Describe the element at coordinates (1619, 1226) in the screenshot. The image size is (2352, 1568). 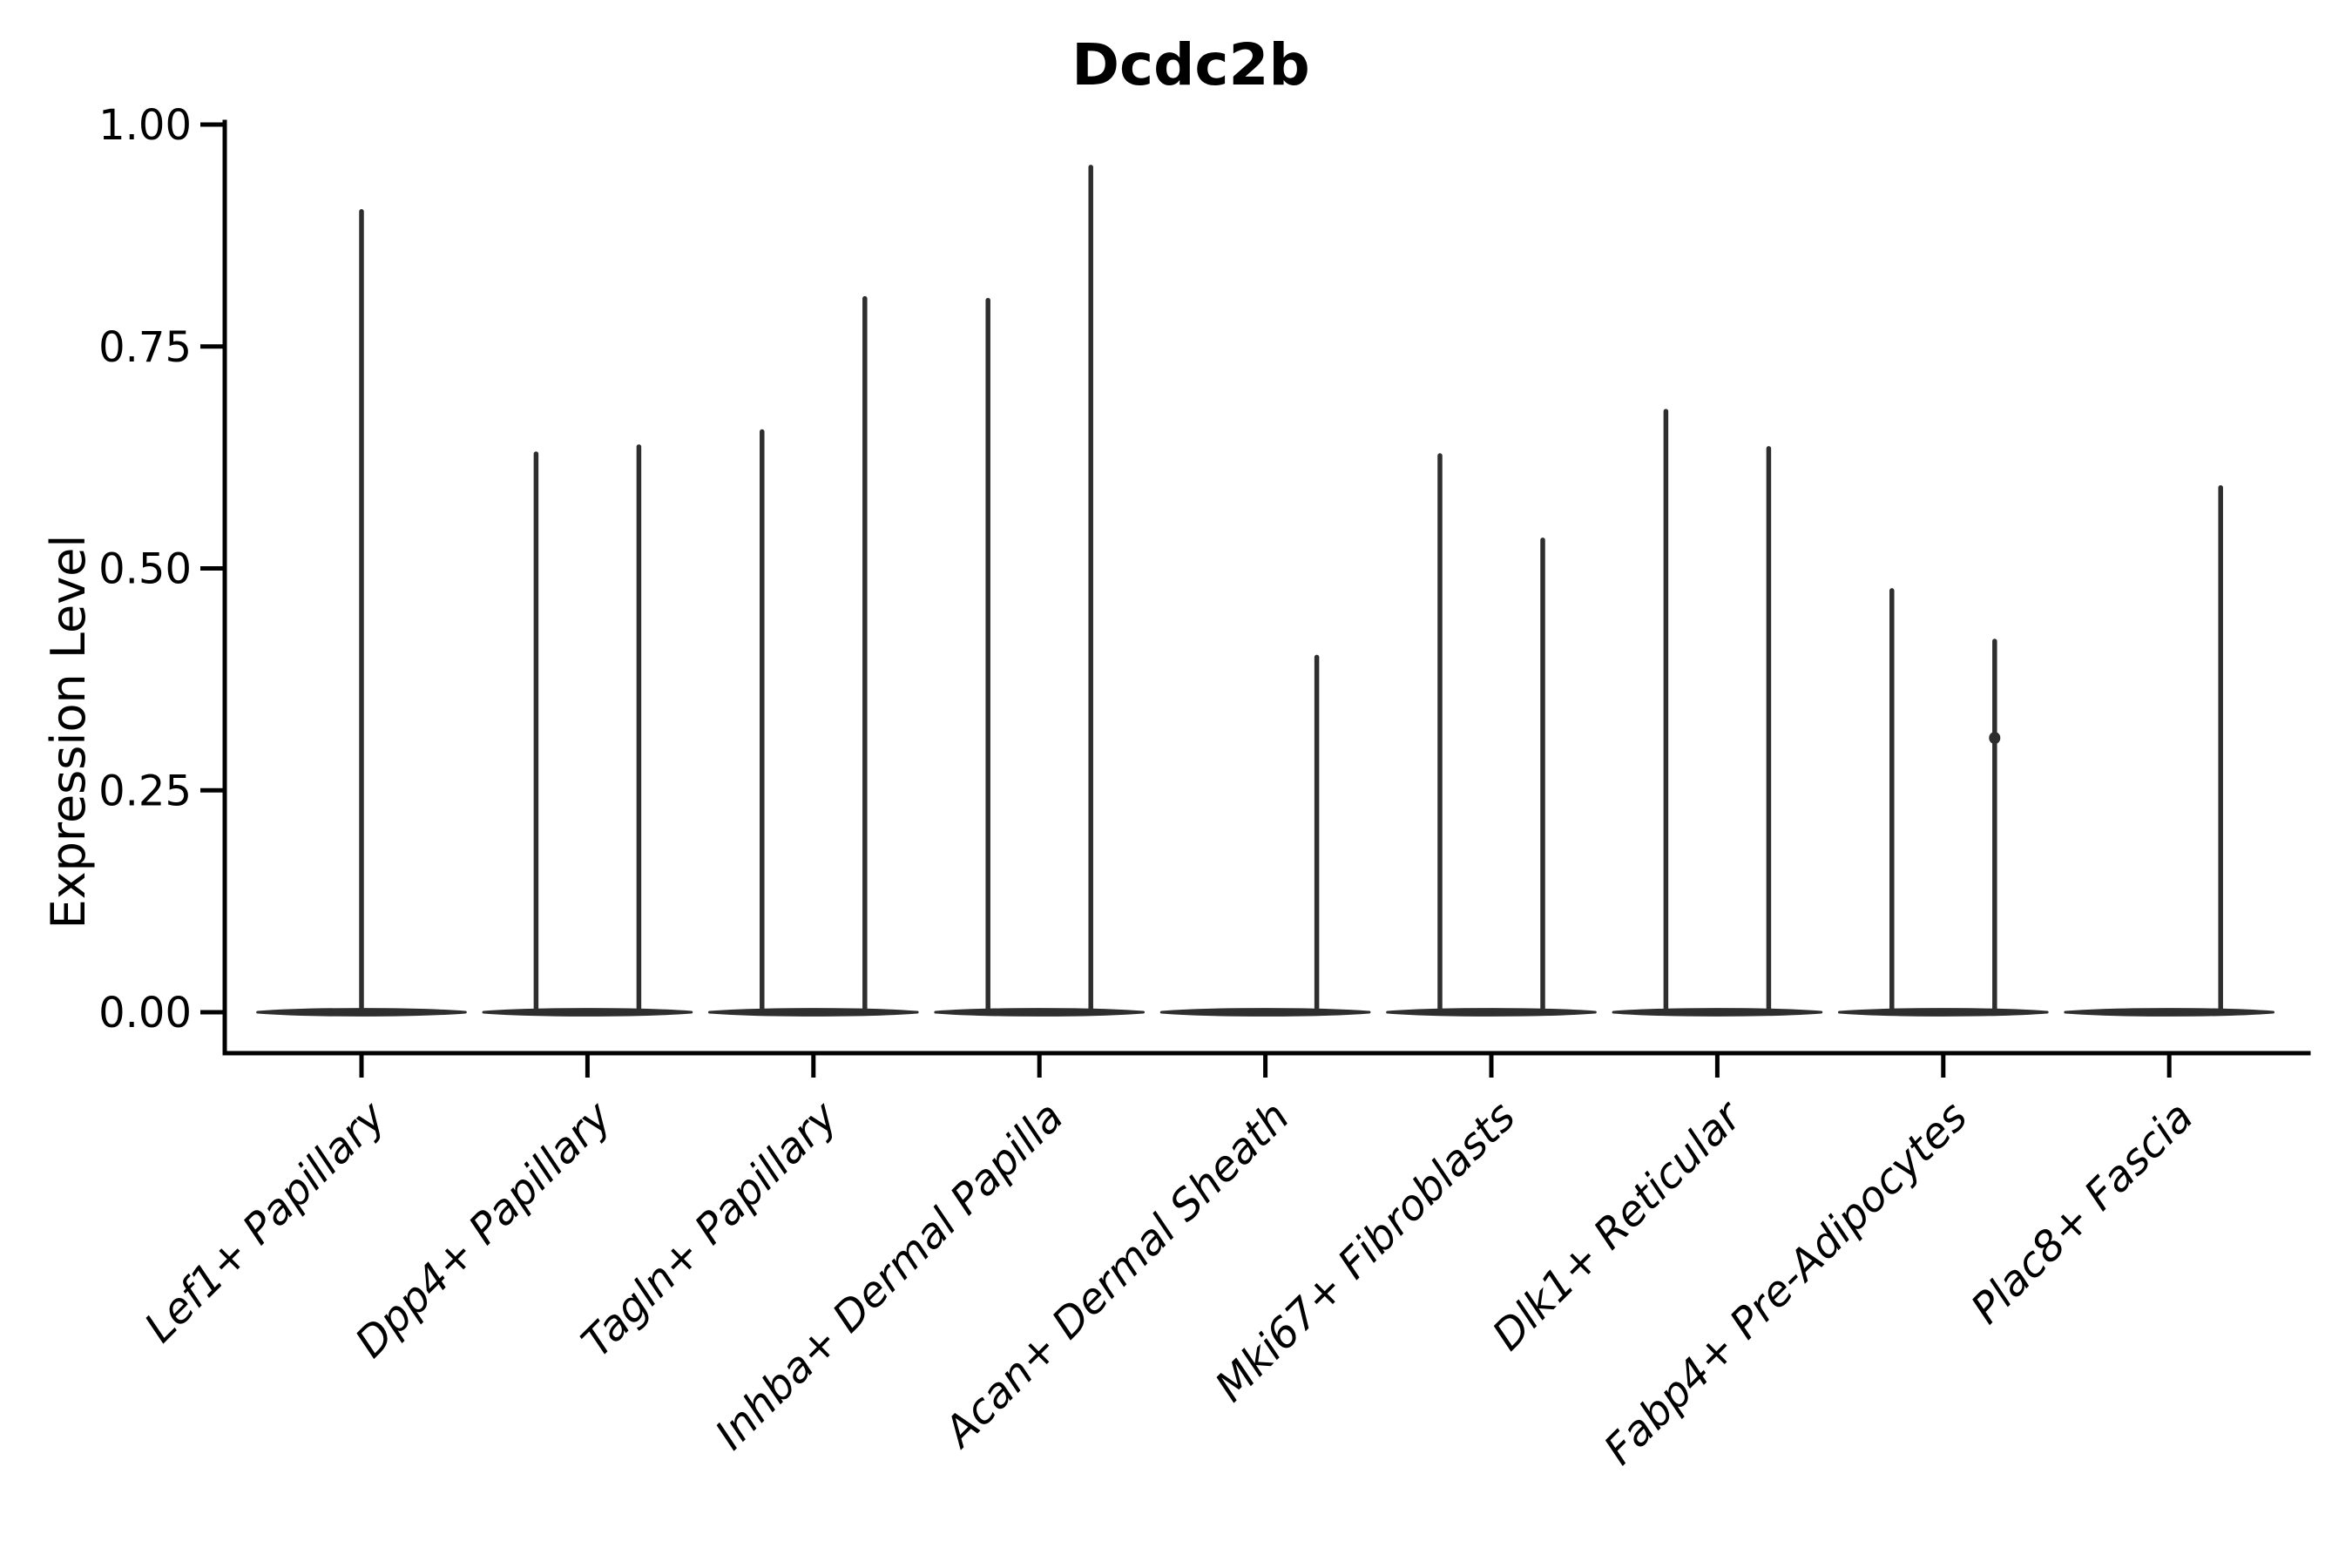
I see `x-tick-label: Dlk1+ Reticular` at that location.